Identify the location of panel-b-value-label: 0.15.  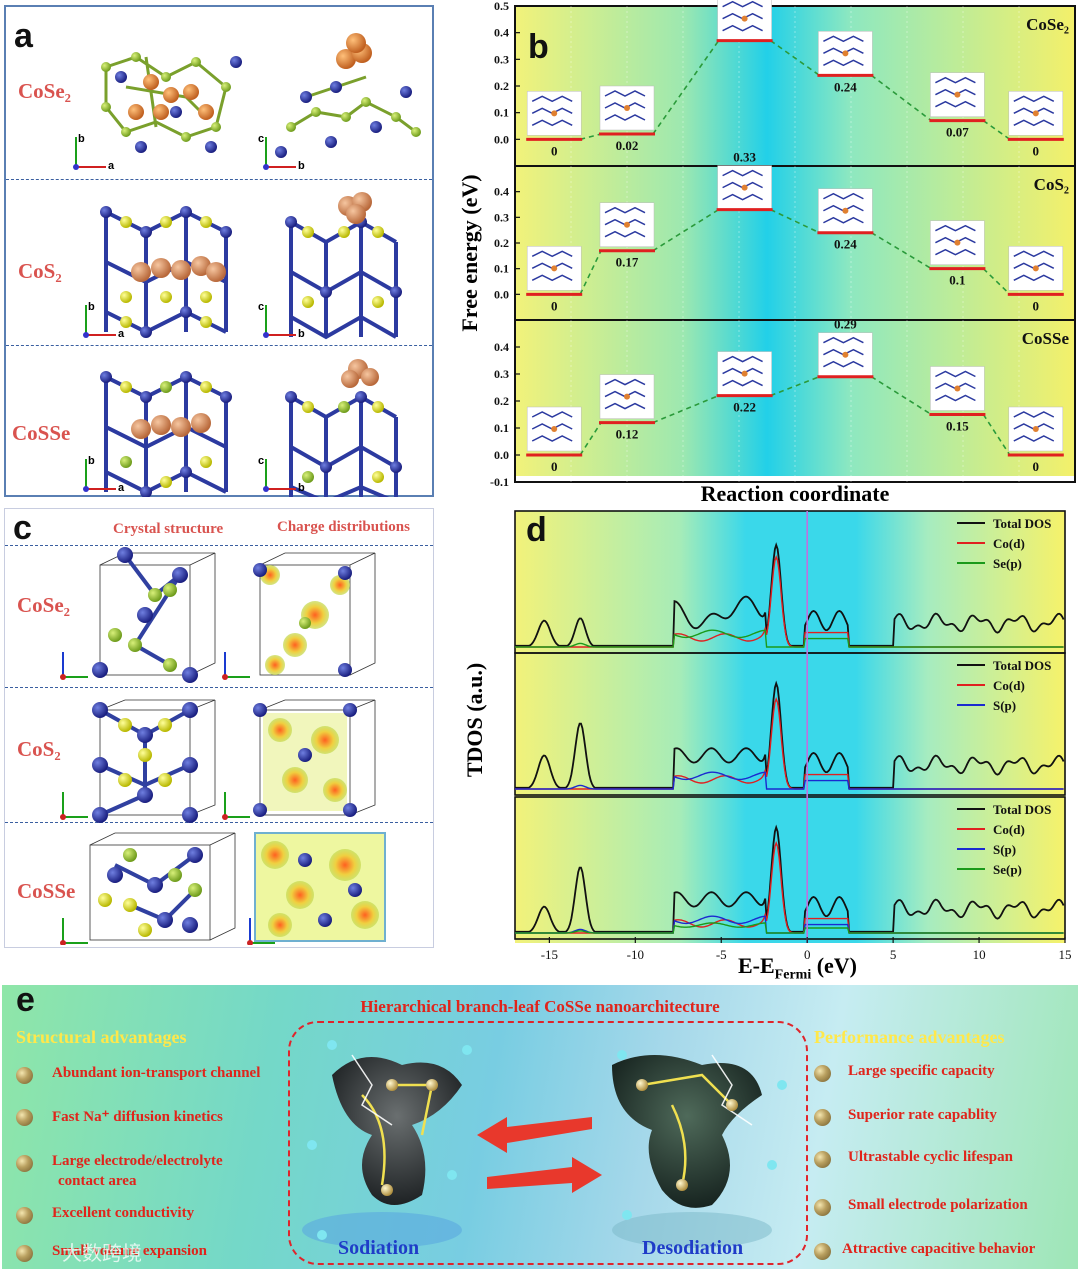
(957, 426).